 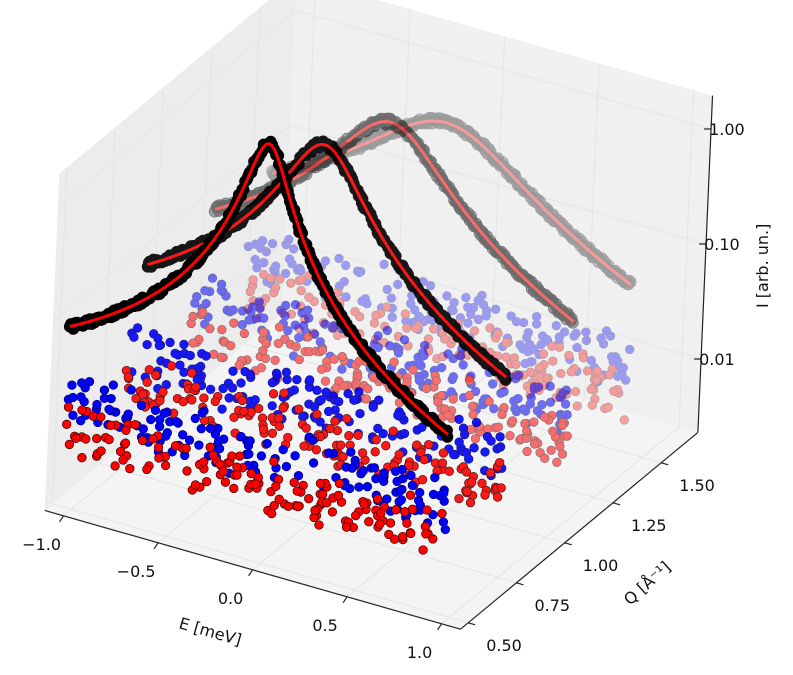 I want to click on y-tick, so click(x=520, y=584).